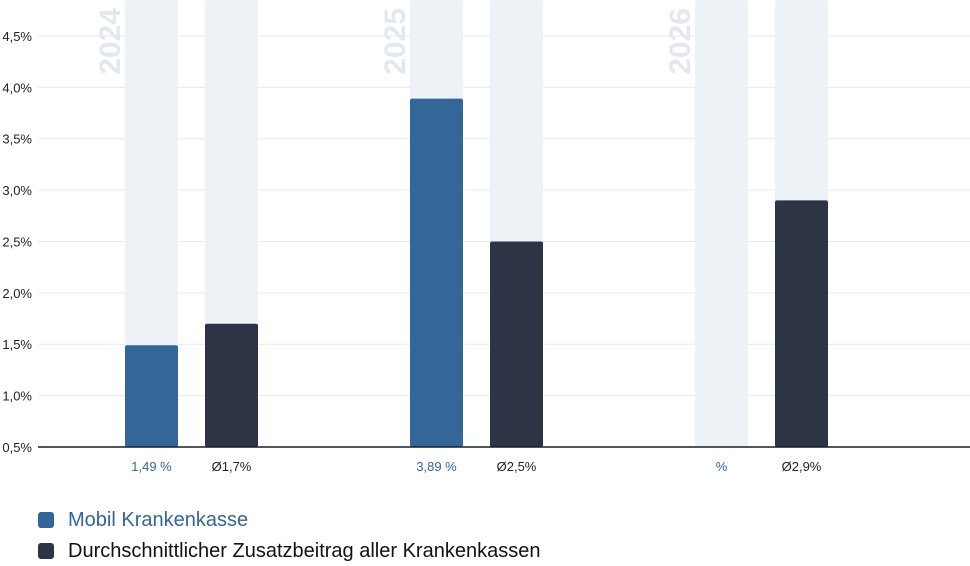 The width and height of the screenshot is (970, 566). I want to click on y-tick-label: 2,0%, so click(17, 293).